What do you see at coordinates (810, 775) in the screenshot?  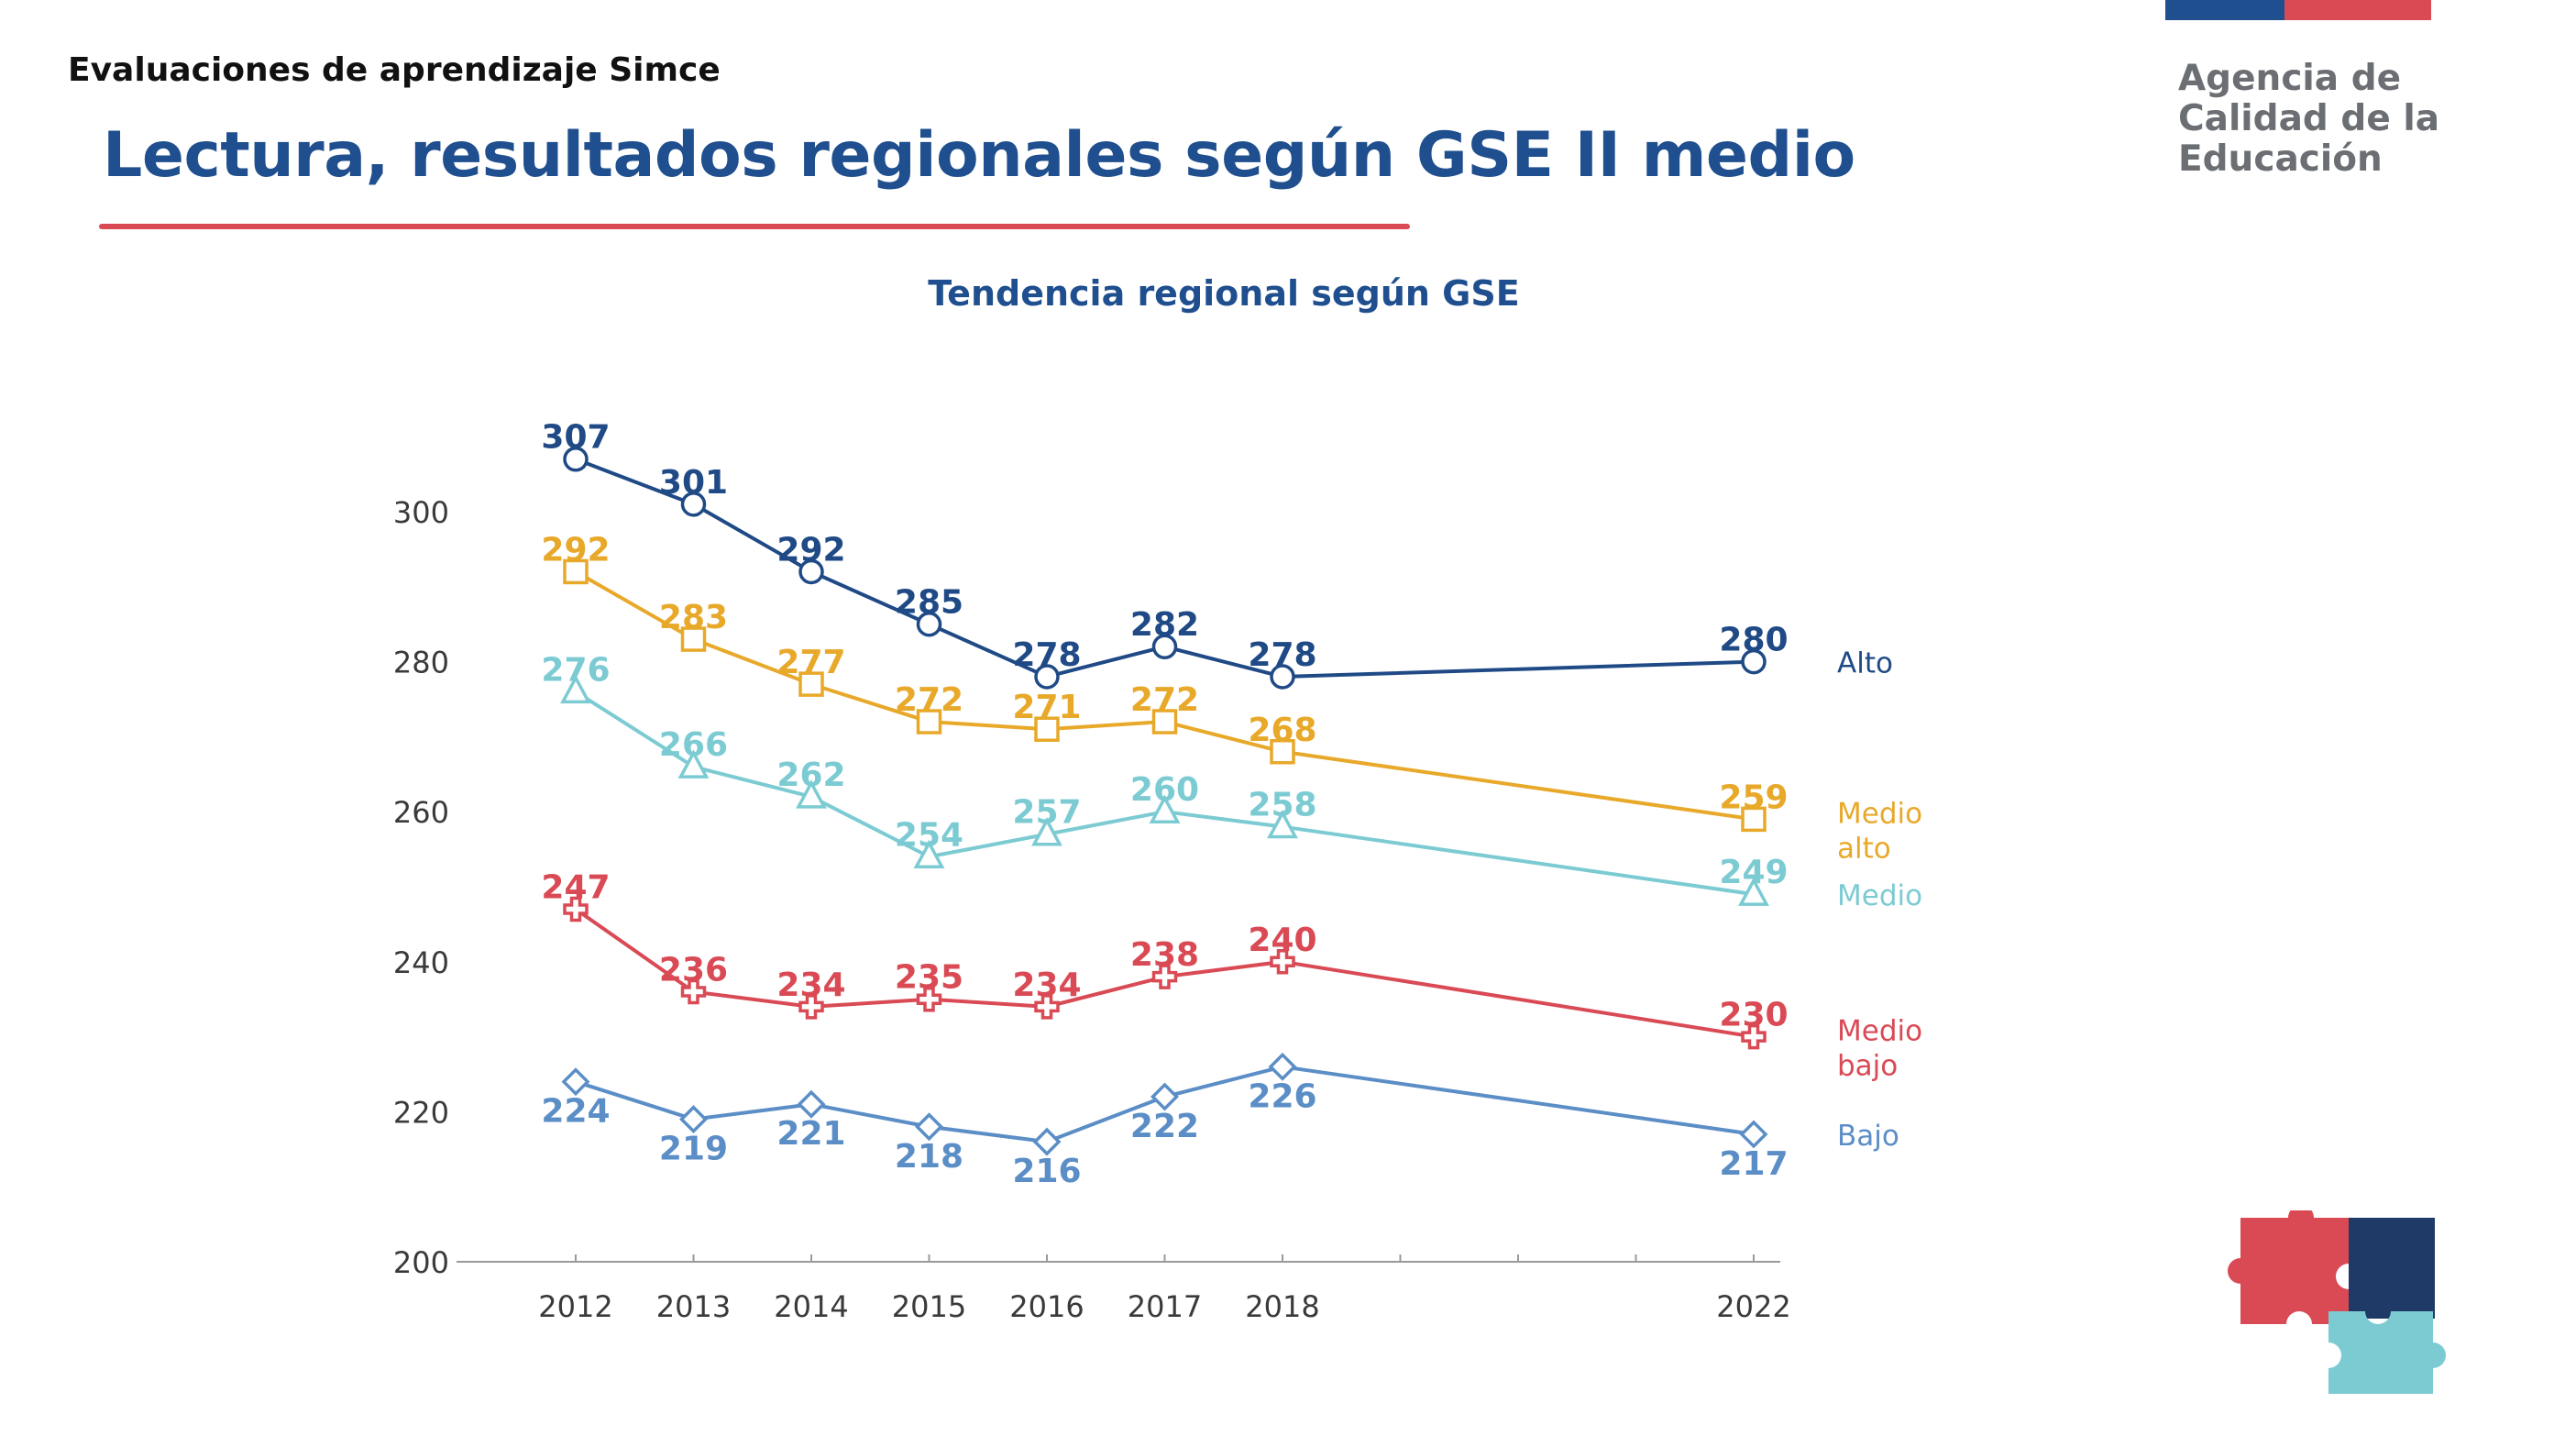 I see `data-label: 262` at bounding box center [810, 775].